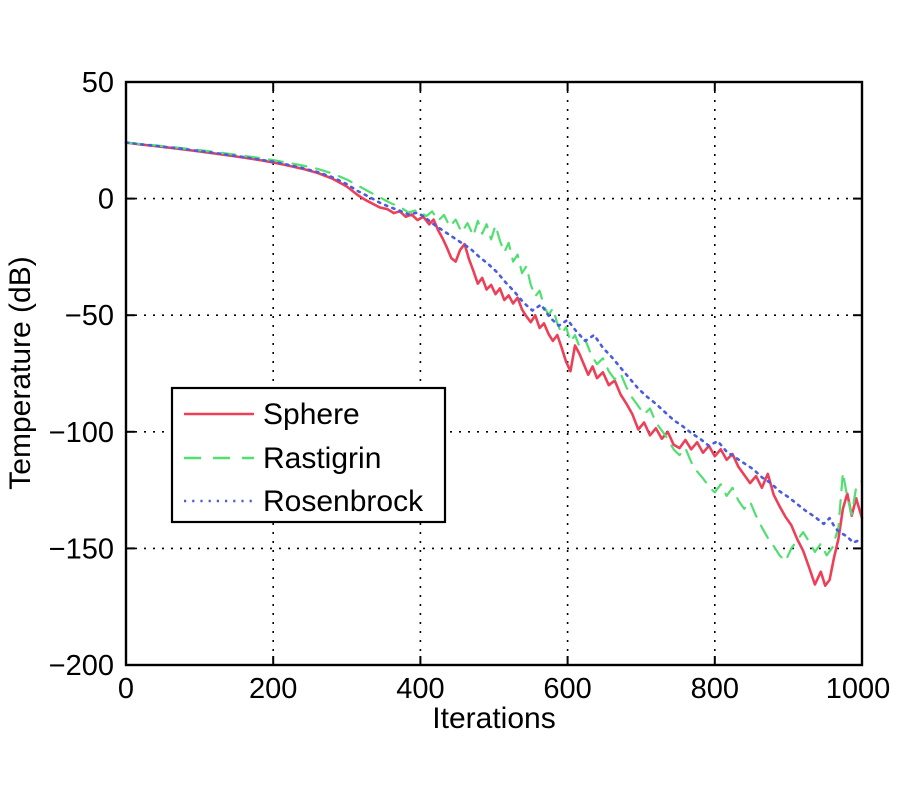 This screenshot has height=800, width=900. What do you see at coordinates (106, 200) in the screenshot?
I see `y-tick-label: 0` at bounding box center [106, 200].